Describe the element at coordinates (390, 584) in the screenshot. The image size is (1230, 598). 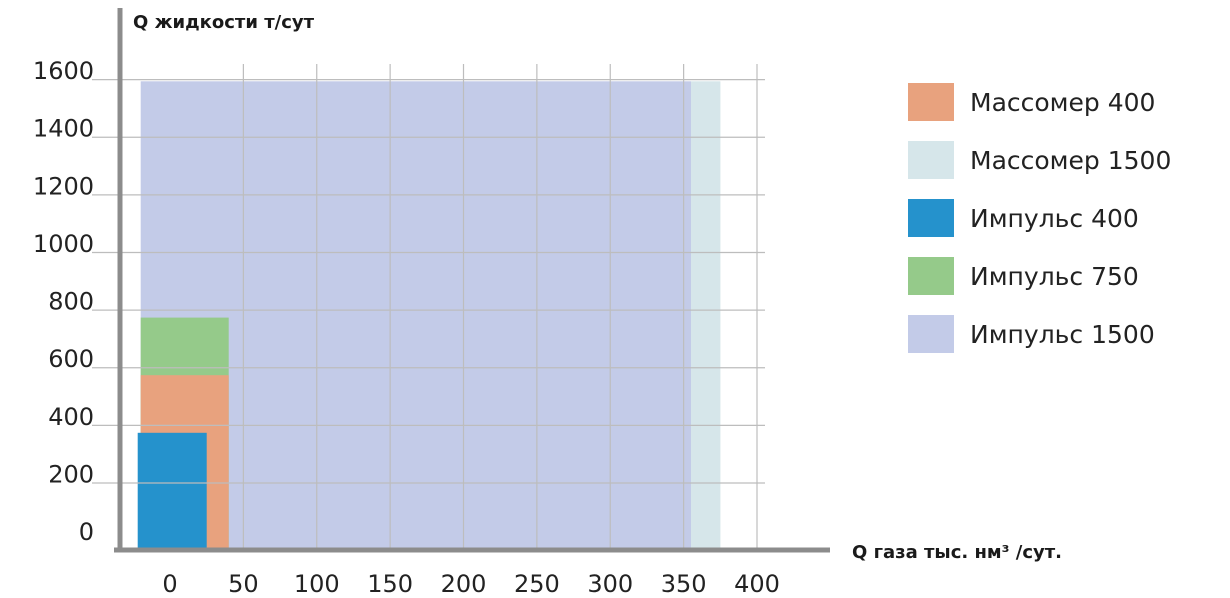
I see `x-tick-label-150: 150` at that location.